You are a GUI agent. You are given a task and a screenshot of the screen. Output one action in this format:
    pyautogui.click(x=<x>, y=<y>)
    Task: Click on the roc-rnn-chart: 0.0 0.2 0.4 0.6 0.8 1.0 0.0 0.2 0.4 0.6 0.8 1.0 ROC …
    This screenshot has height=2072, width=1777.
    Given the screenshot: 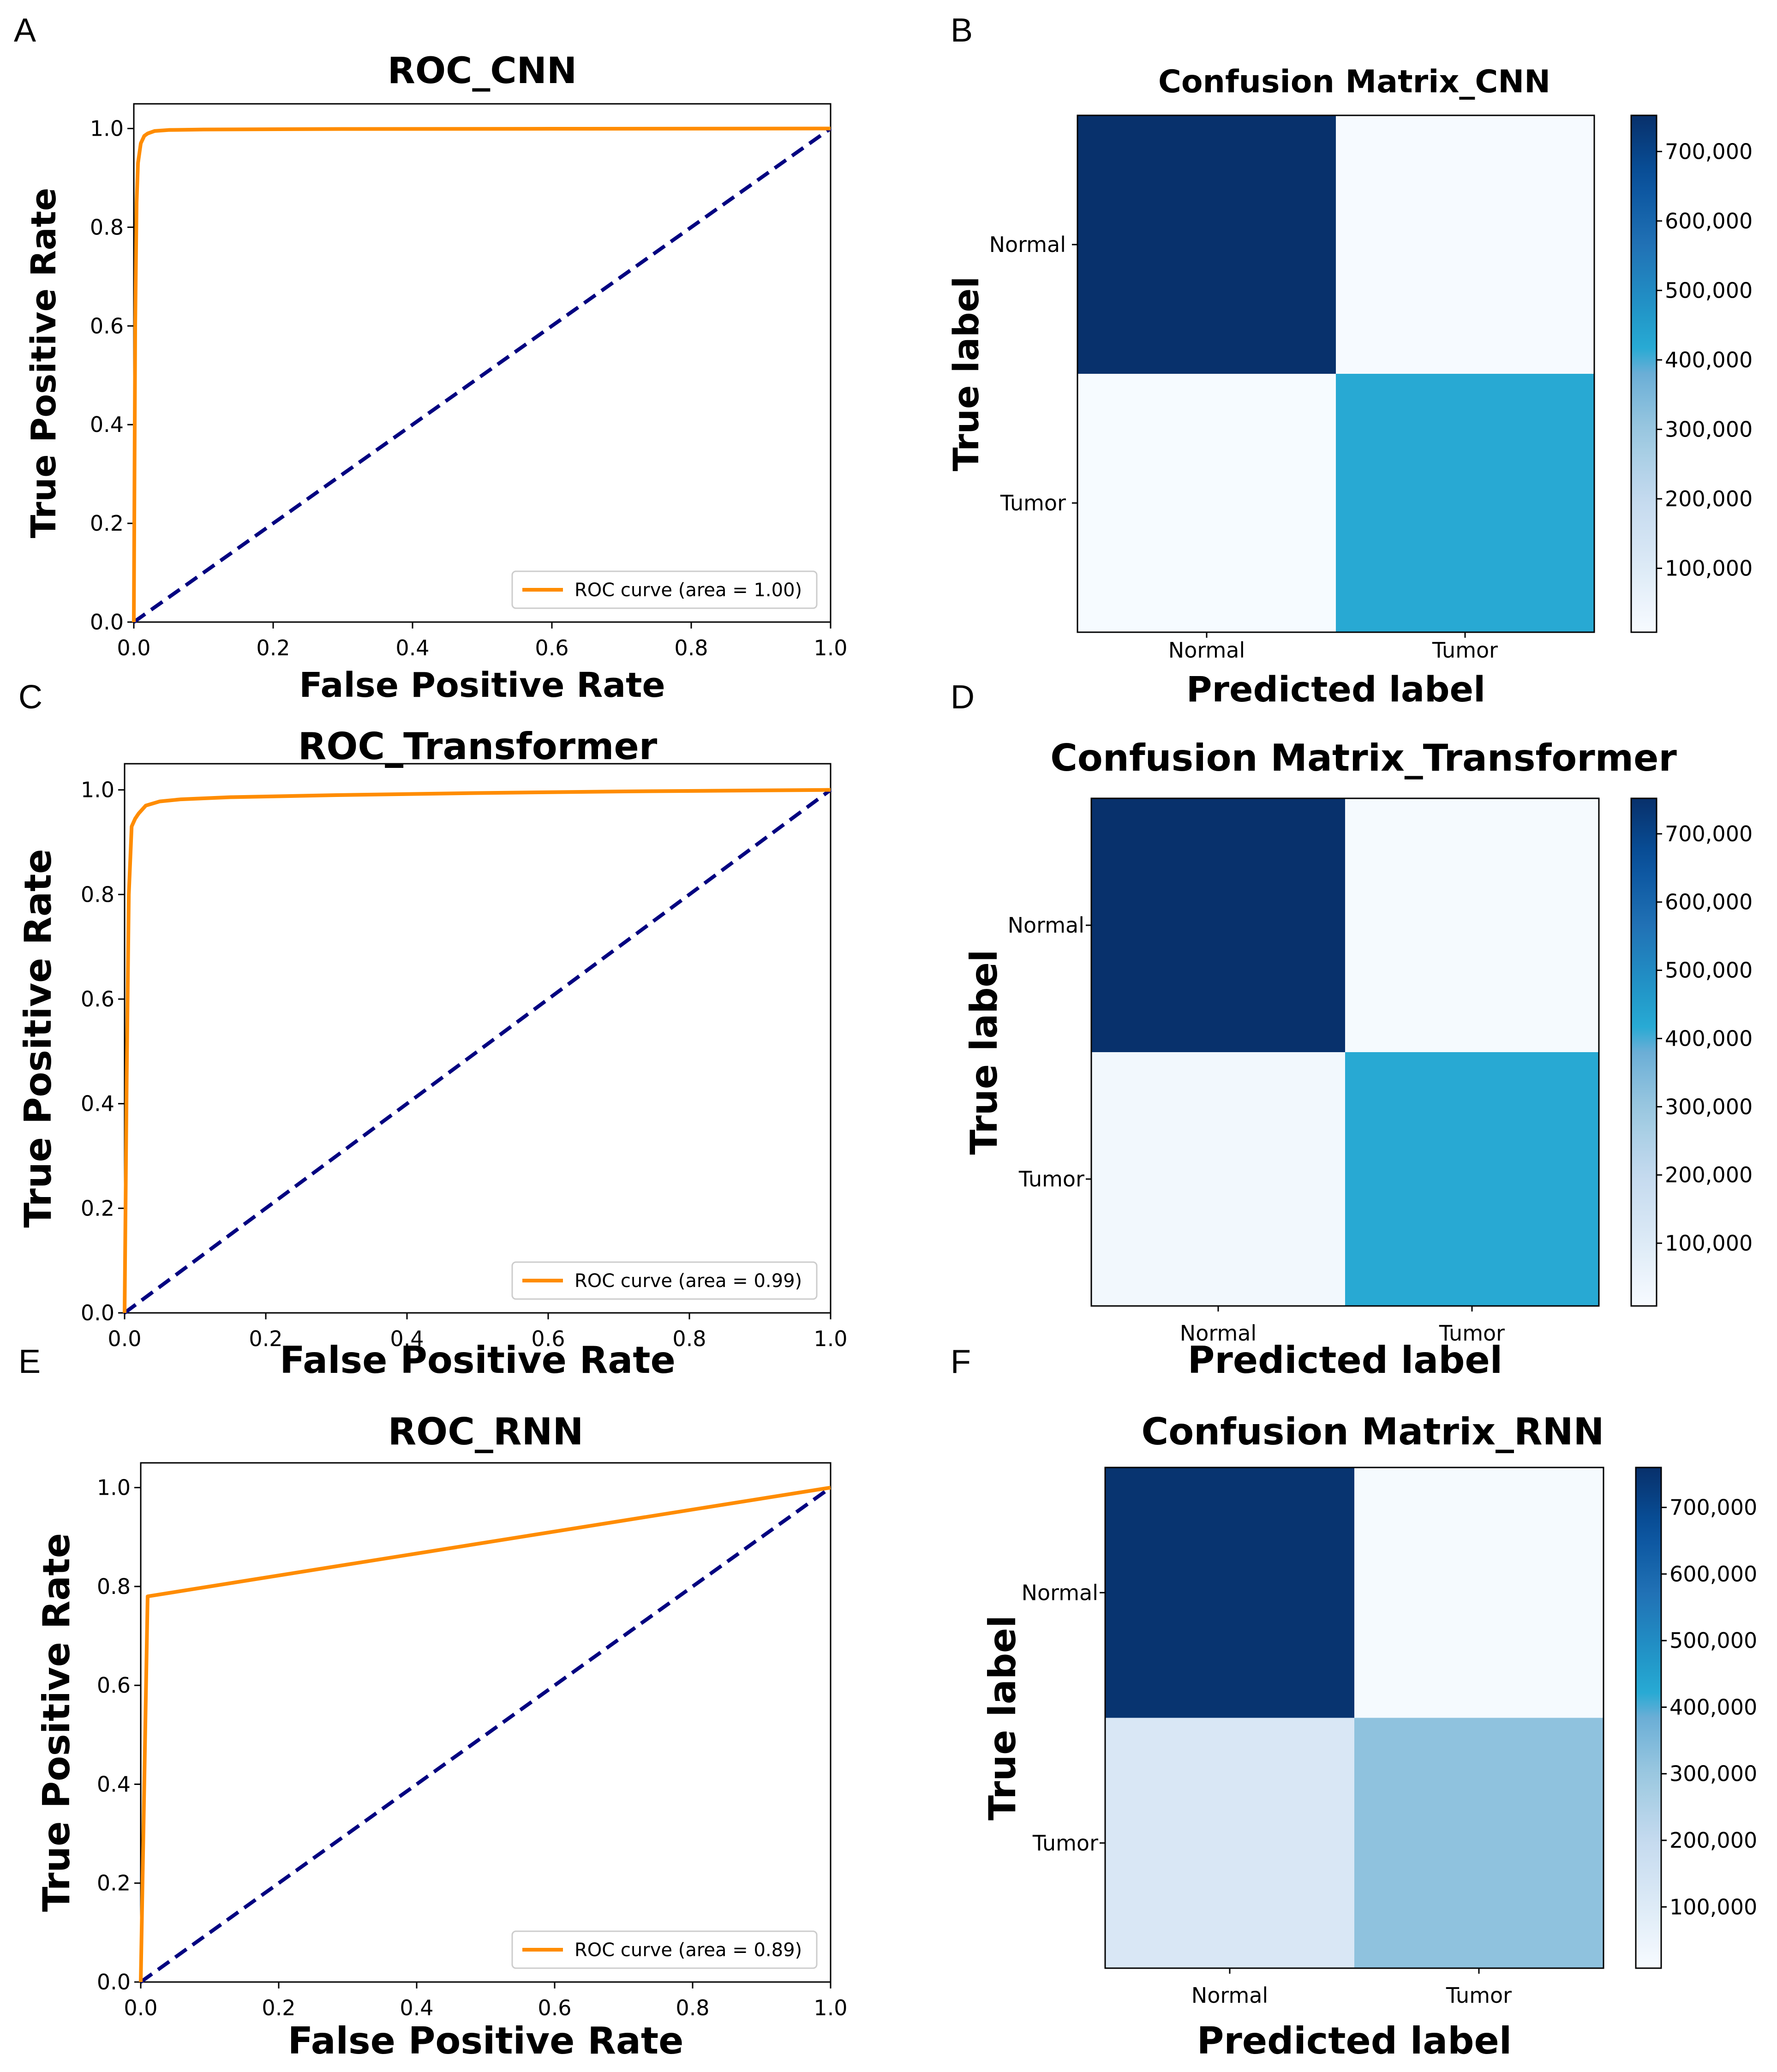 What is the action you would take?
    pyautogui.click(x=442, y=1736)
    